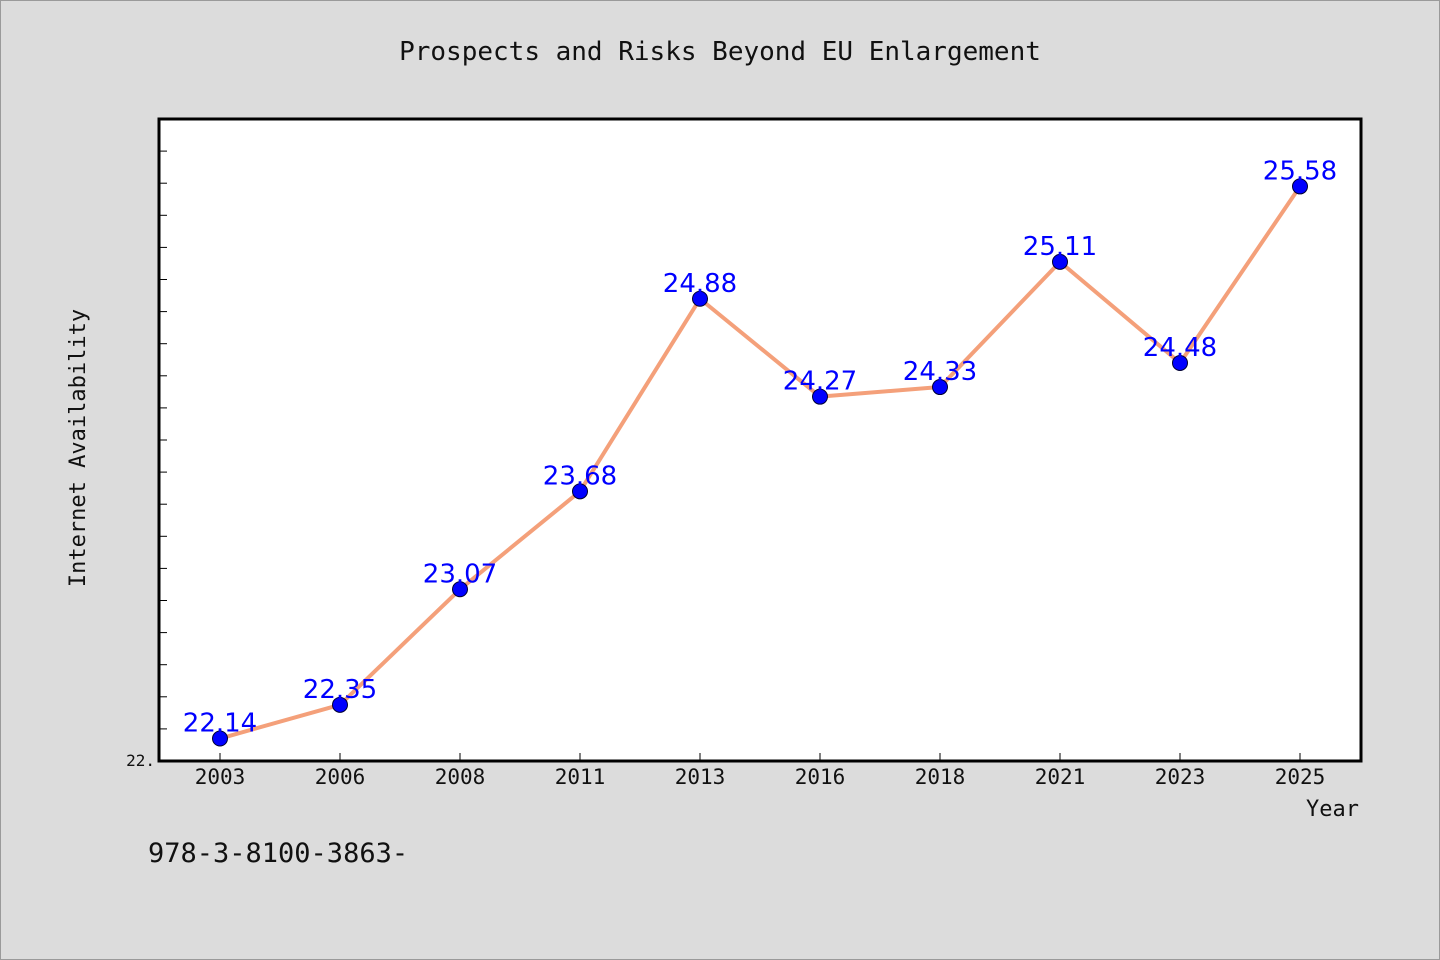 This screenshot has width=1440, height=960. Describe the element at coordinates (1180, 777) in the screenshot. I see `x-tick-label: 2023` at that location.